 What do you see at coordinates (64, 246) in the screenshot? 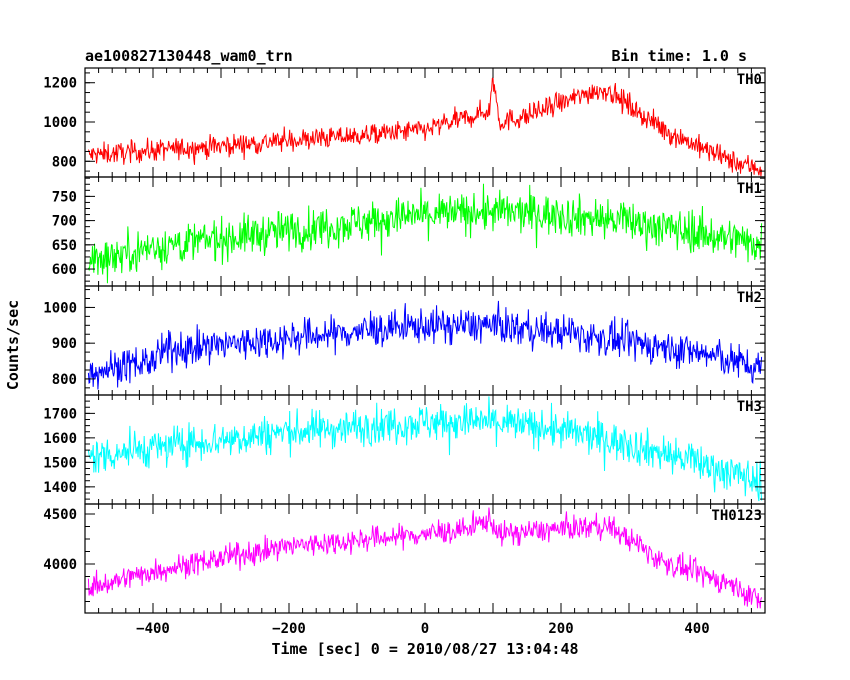
I see `y-tick-label: 650` at bounding box center [64, 246].